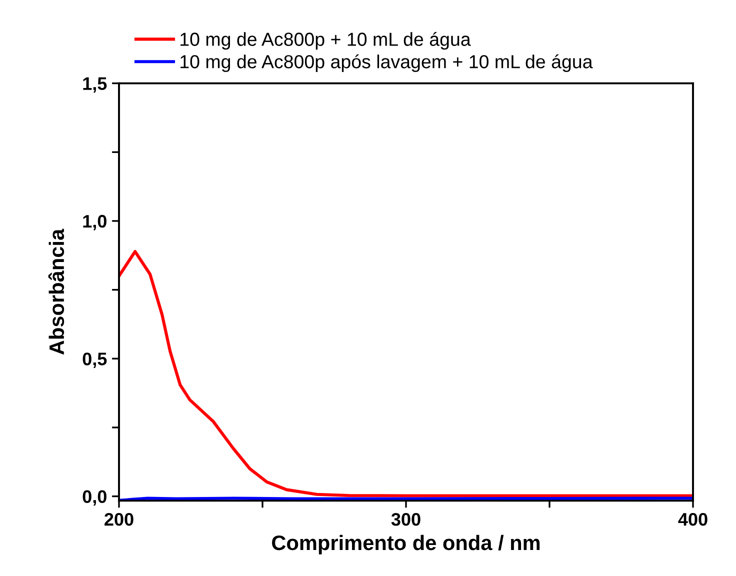  Describe the element at coordinates (119, 519) in the screenshot. I see `x-tick-label: 200` at that location.